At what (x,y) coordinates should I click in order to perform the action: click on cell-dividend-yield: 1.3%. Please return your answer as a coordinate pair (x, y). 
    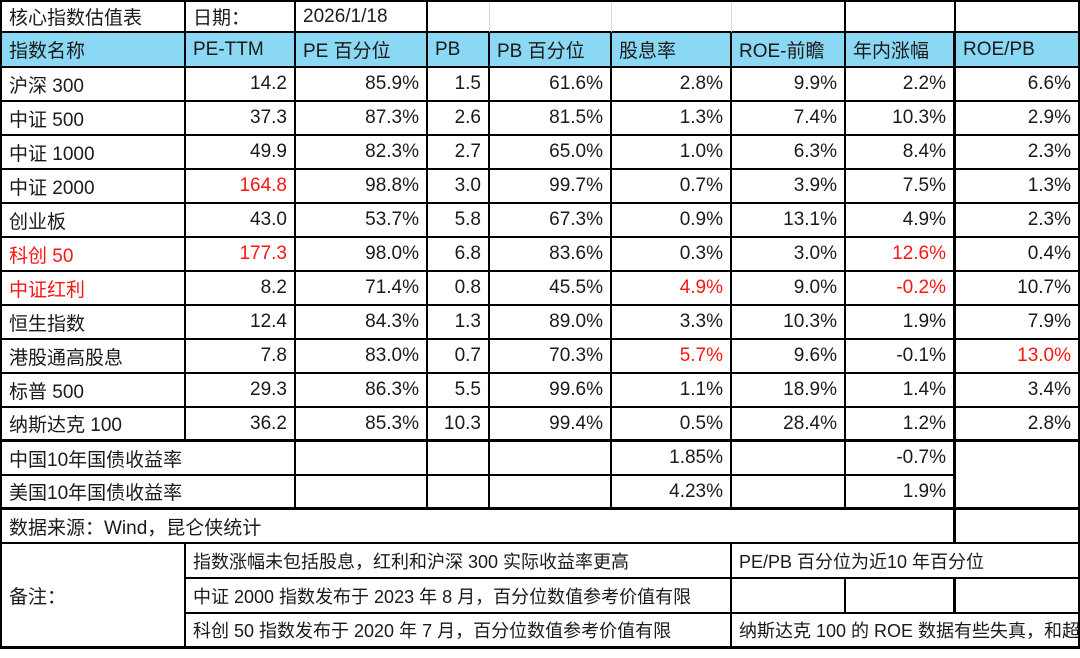
    Looking at the image, I should click on (672, 119).